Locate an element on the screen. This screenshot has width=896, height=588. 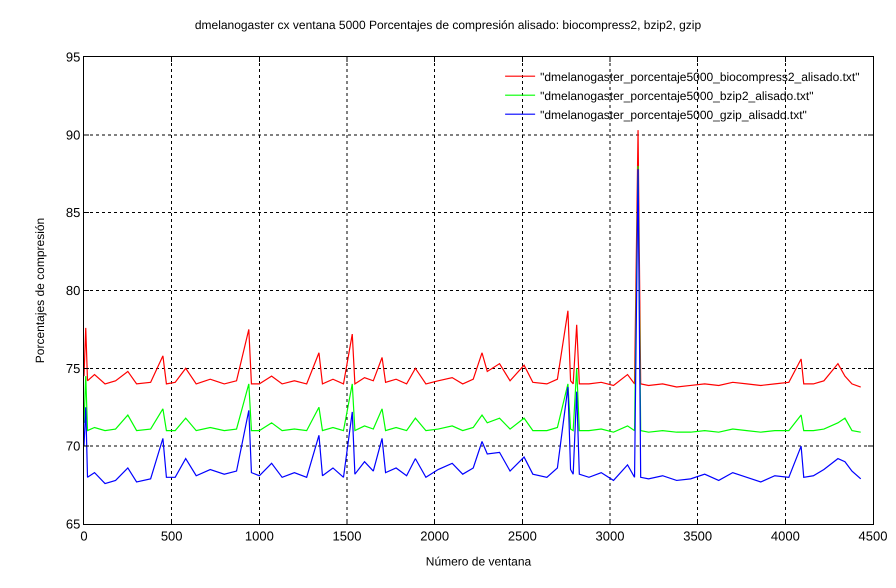
y-tick-label: 70 is located at coordinates (73, 446).